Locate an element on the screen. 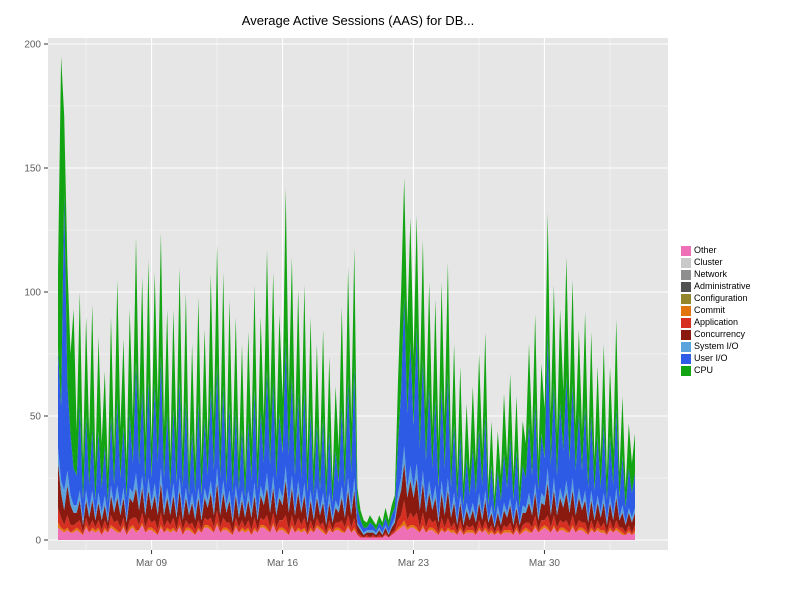 The width and height of the screenshot is (800, 600). series-area-system-i-o is located at coordinates (346, 490).